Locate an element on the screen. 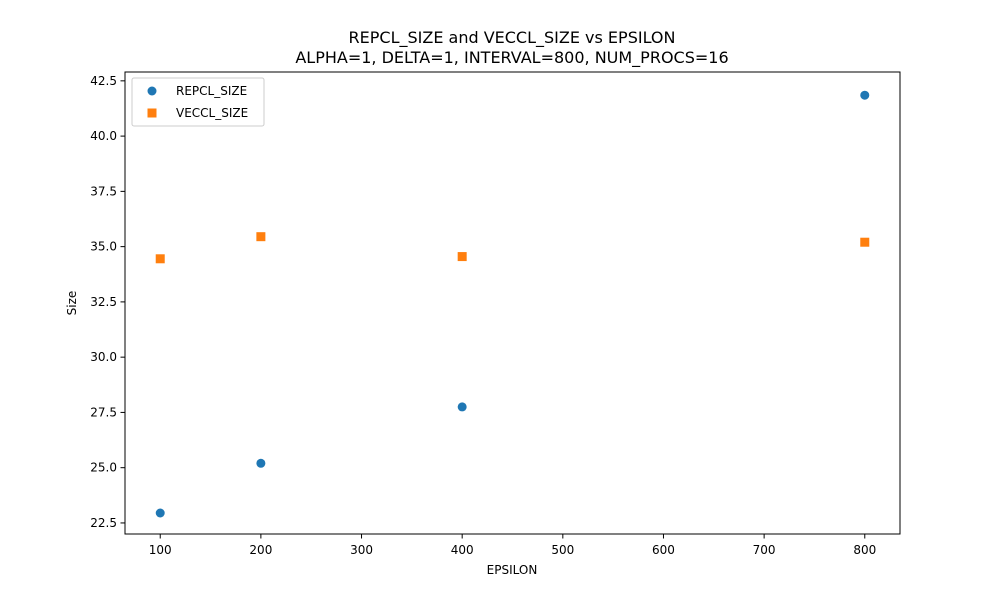 The height and width of the screenshot is (600, 1000). x-tick-label: 100 is located at coordinates (160, 550).